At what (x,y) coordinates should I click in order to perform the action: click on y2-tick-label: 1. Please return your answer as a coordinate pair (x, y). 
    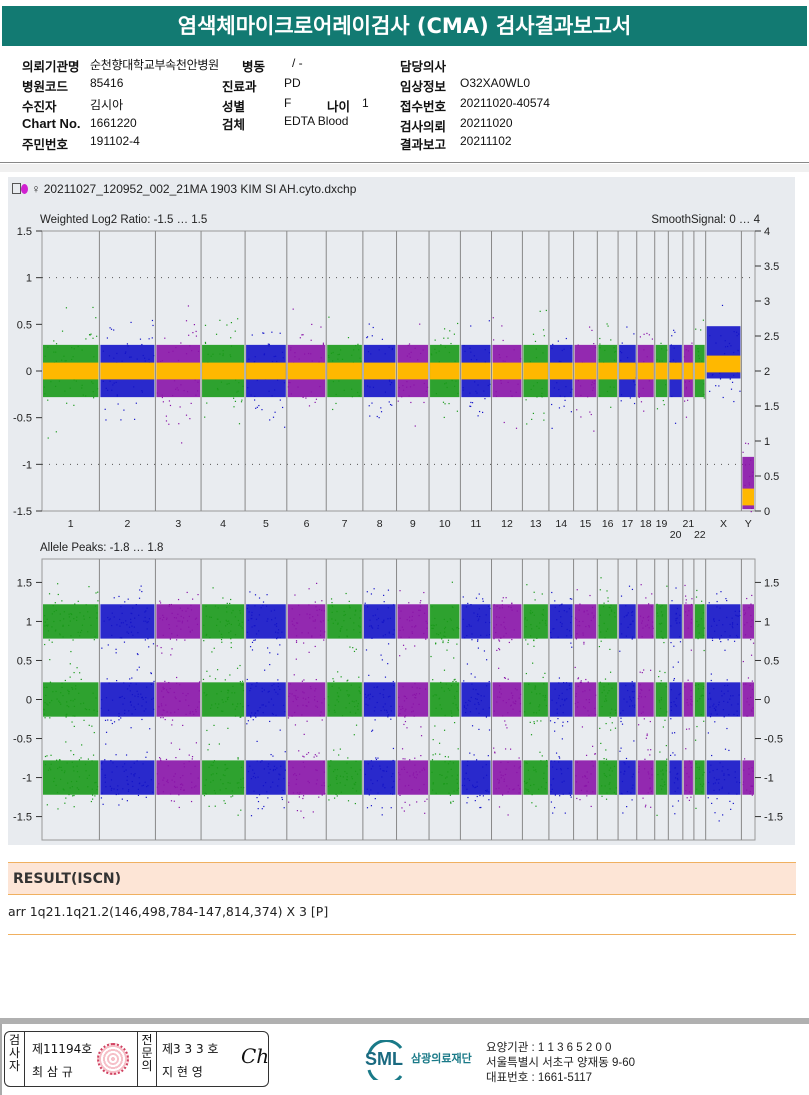
    Looking at the image, I should click on (767, 442).